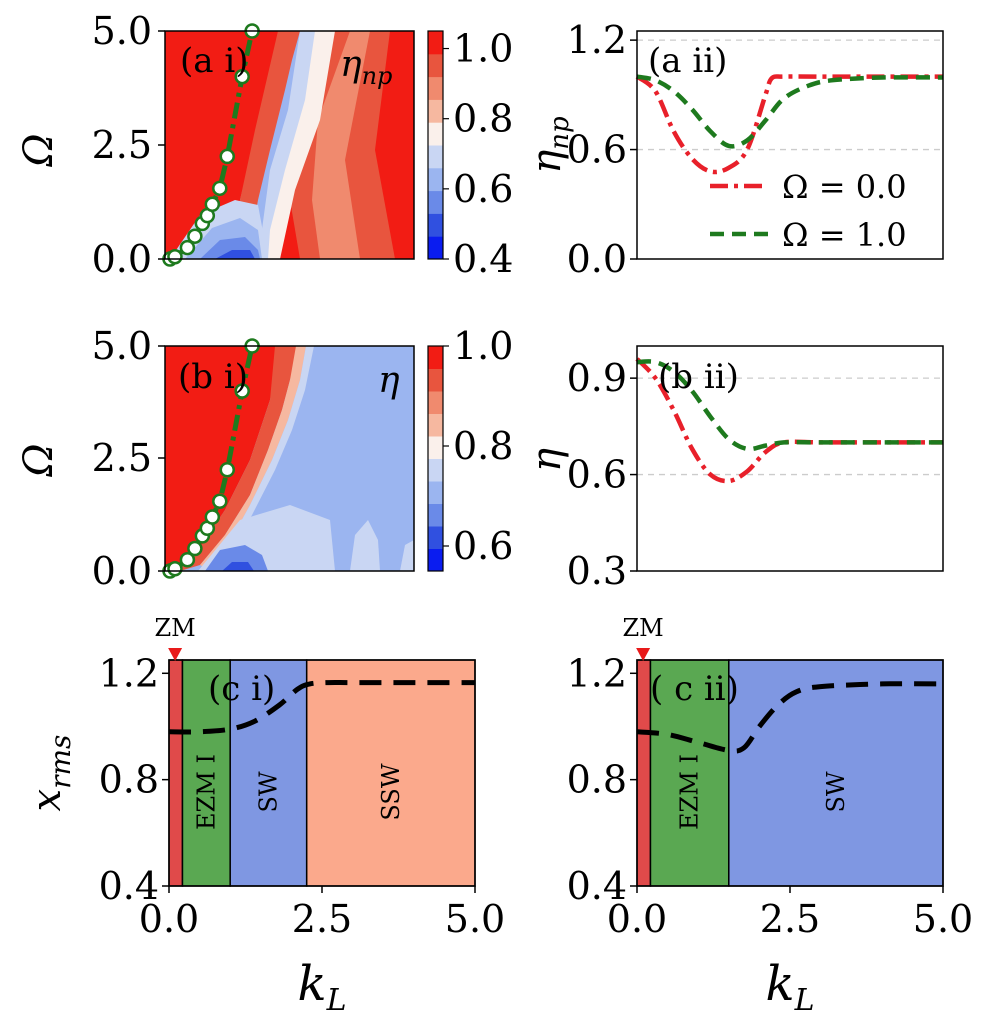 Image resolution: width=987 pixels, height=1021 pixels. I want to click on region-ssw, so click(390, 773).